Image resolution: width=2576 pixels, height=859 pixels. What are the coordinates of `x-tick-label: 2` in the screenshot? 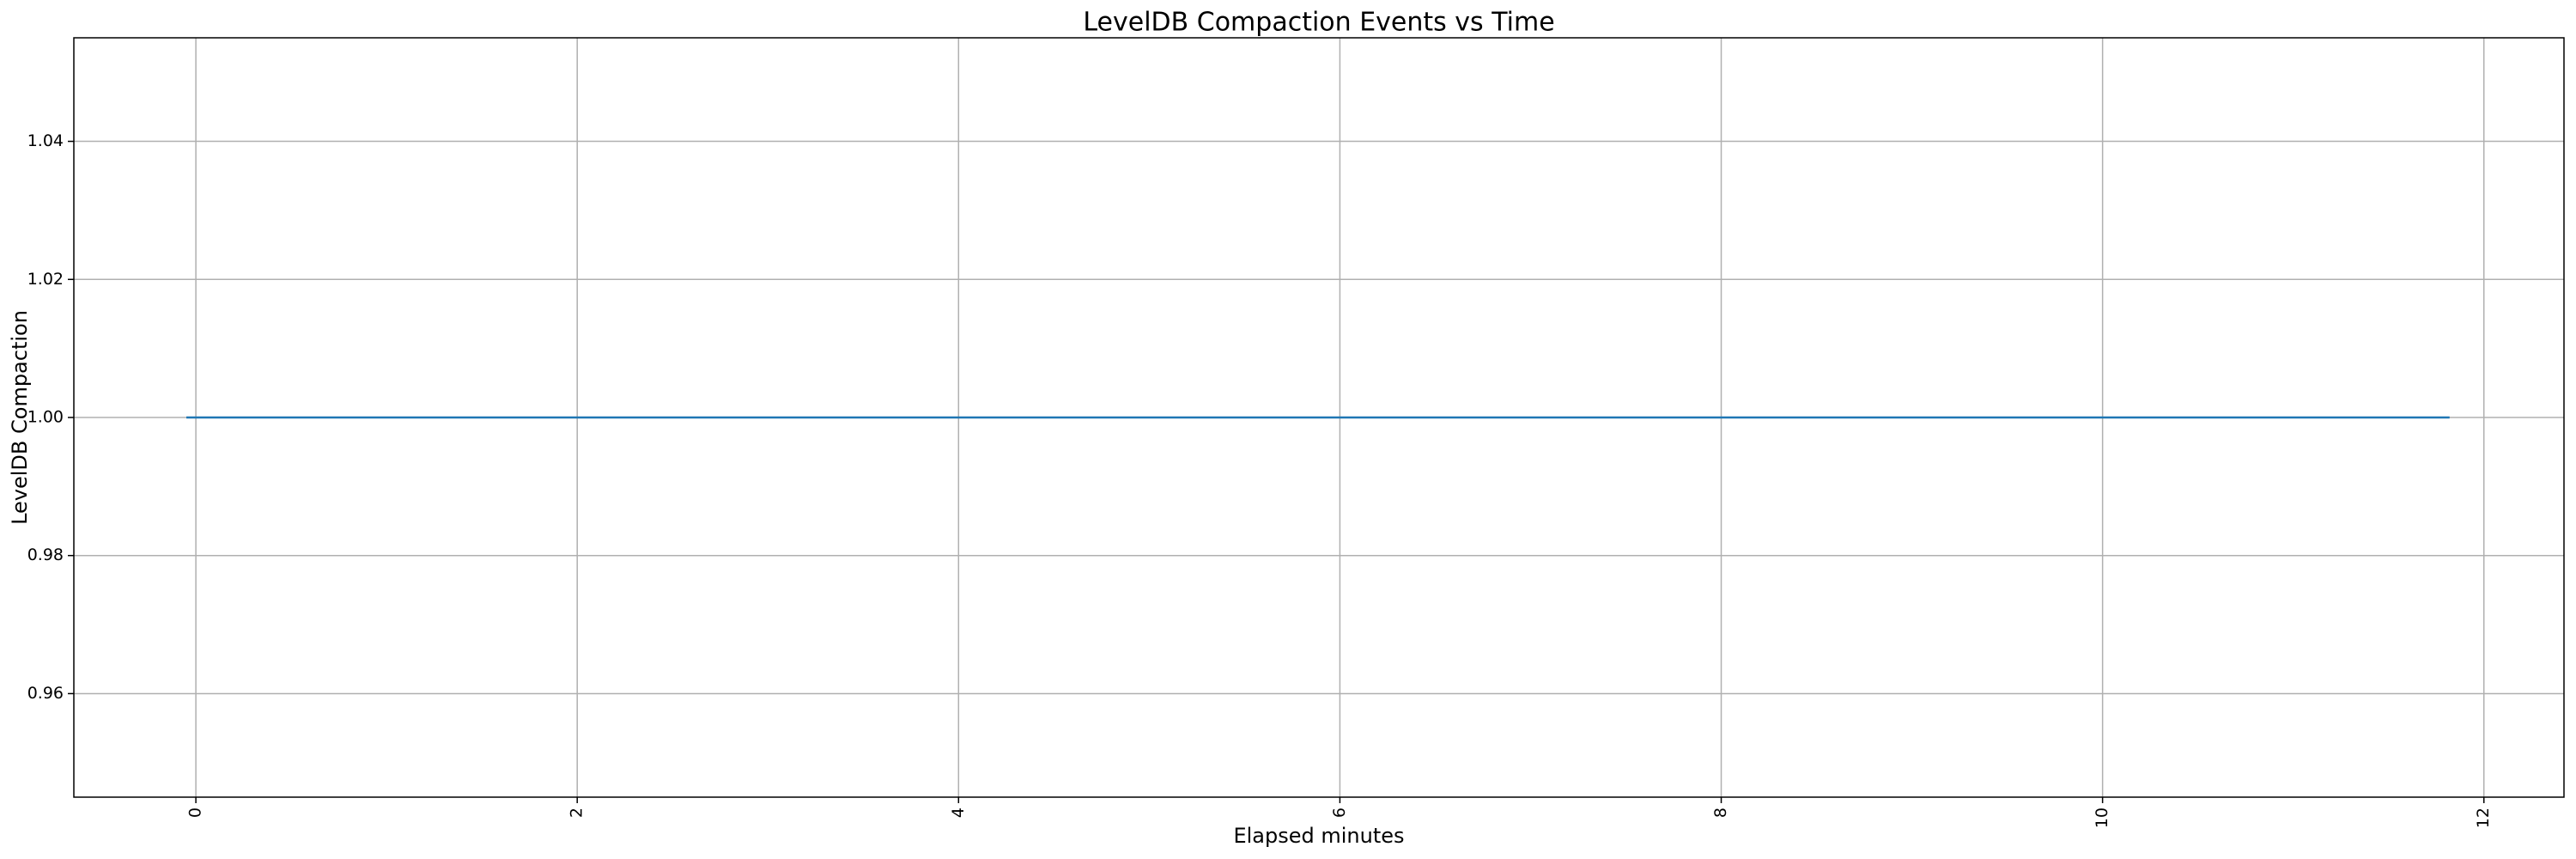 It's located at (577, 812).